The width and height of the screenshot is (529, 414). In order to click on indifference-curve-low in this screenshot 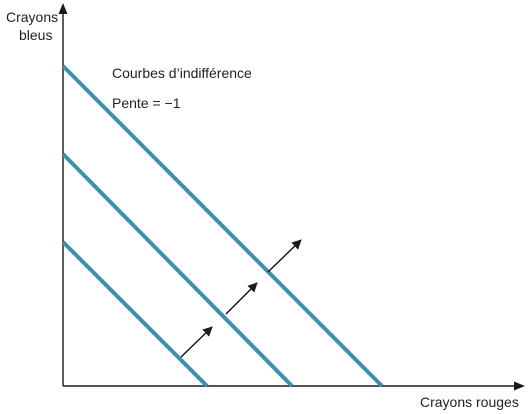, I will do `click(135, 314)`.